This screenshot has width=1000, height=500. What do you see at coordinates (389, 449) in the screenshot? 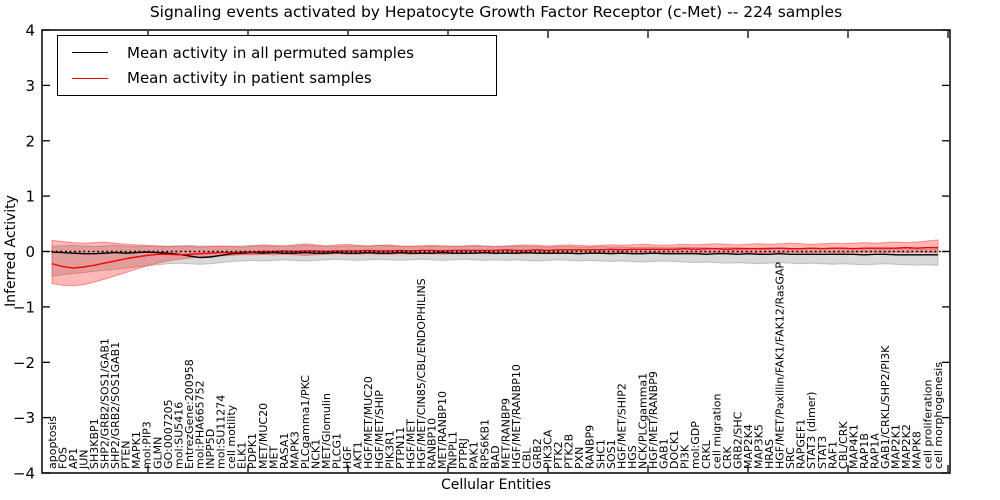
I see `x-tick-label: PIK3R1` at bounding box center [389, 449].